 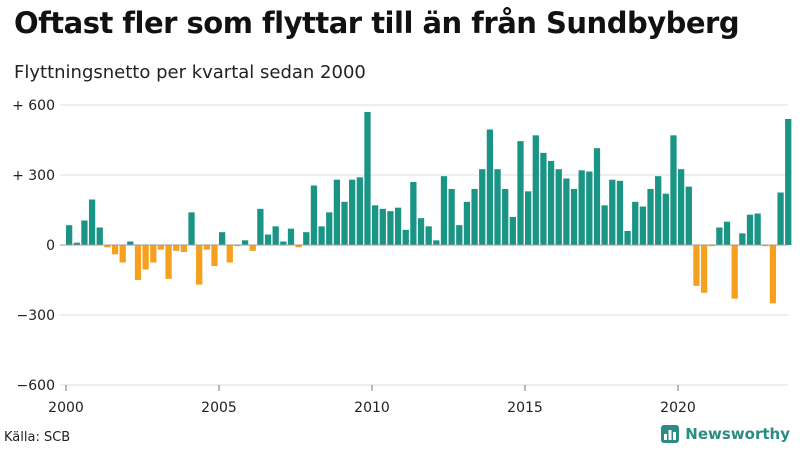 I want to click on brand-logo: Newsworthy, so click(x=725, y=434).